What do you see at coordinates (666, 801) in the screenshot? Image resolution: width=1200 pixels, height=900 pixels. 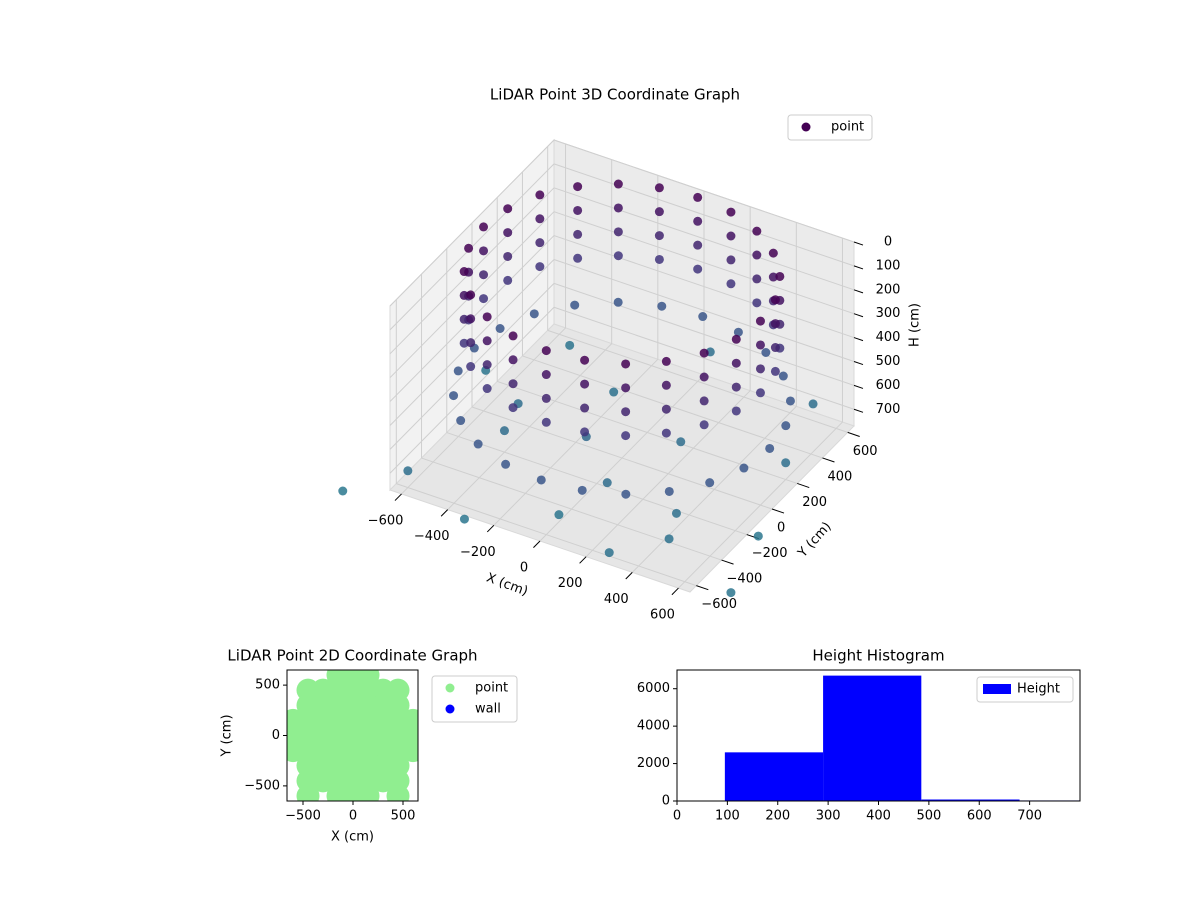 I see `y-tick-label: 0` at bounding box center [666, 801].